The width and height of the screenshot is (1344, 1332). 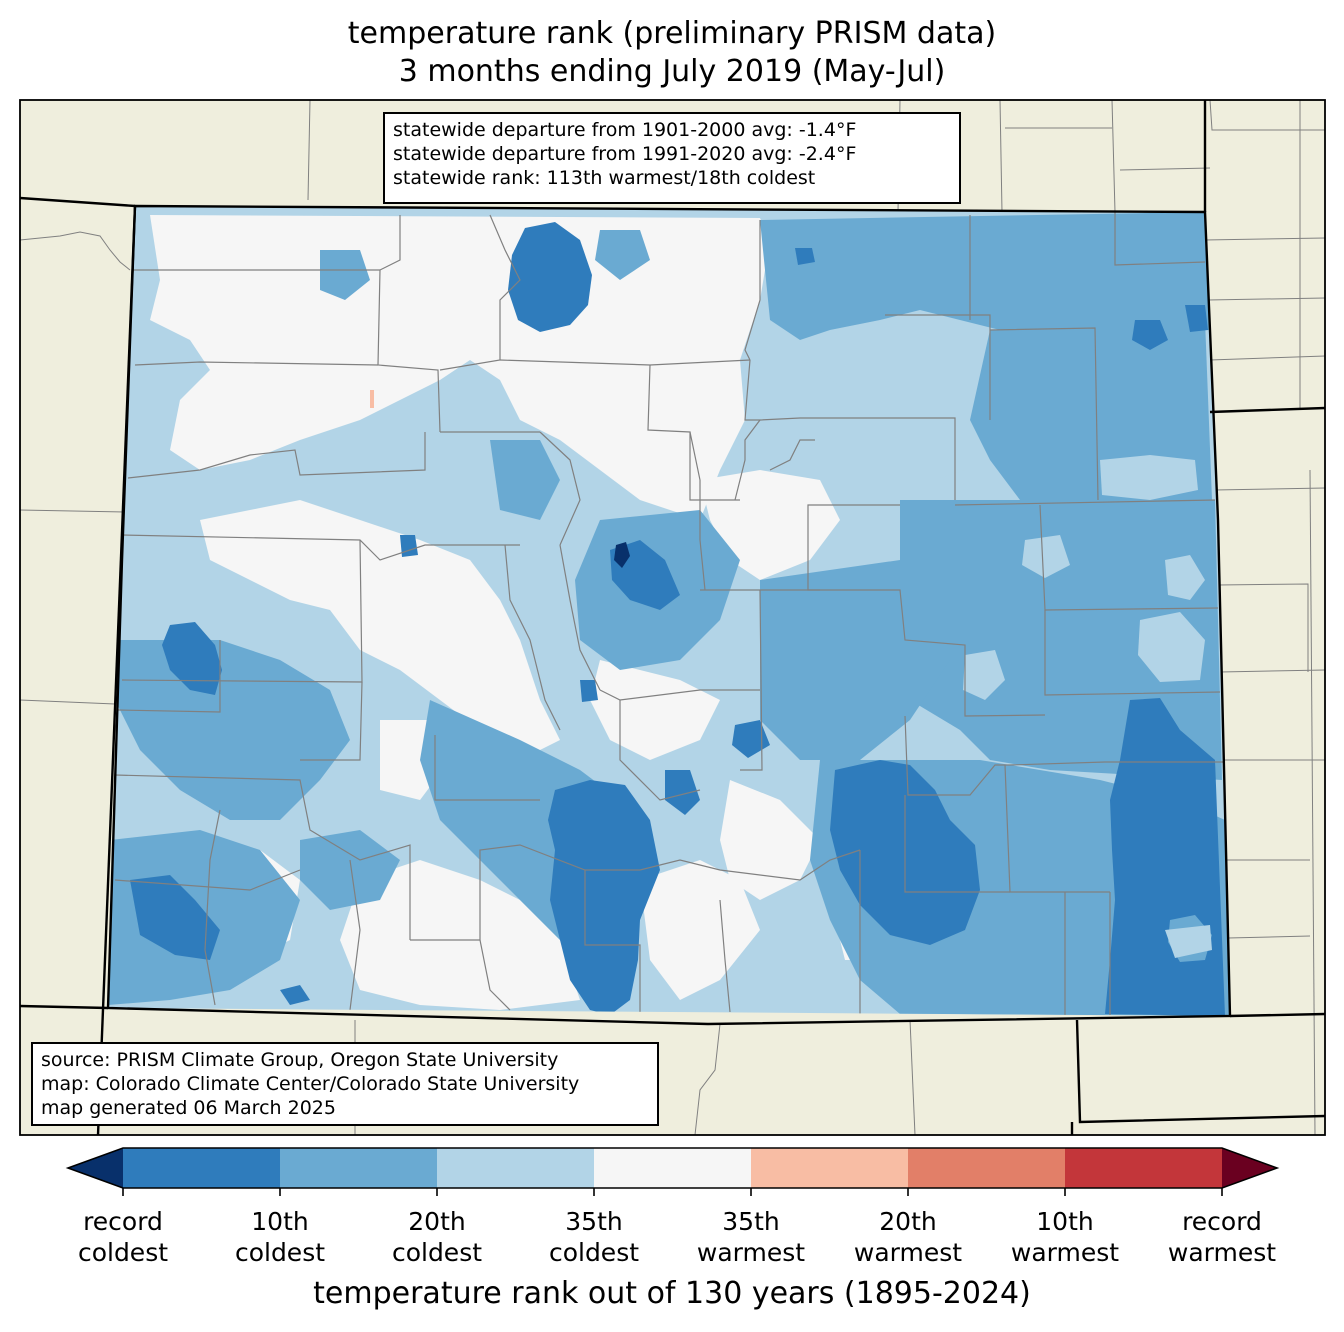 I want to click on colorbar-extend-under, so click(x=95, y=1168).